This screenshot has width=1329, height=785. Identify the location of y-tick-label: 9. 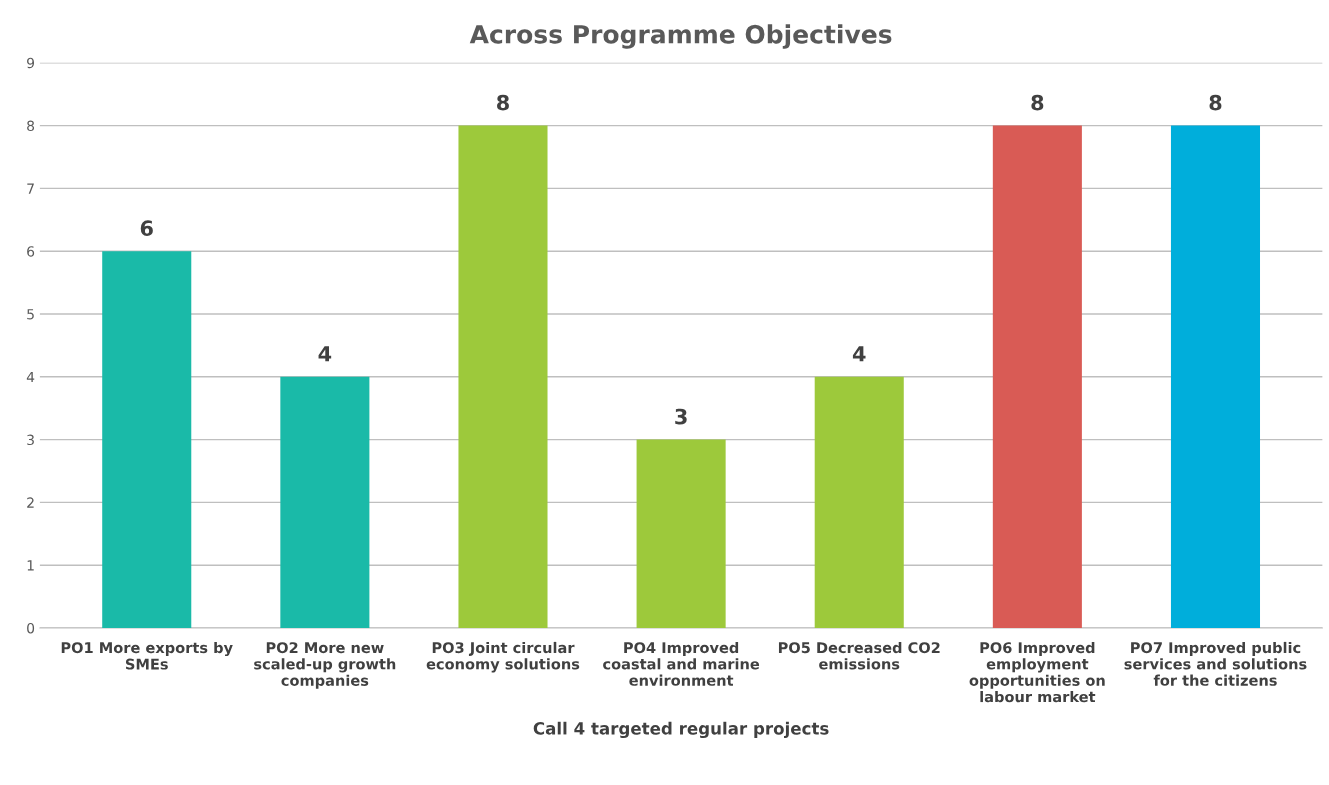
(31, 63).